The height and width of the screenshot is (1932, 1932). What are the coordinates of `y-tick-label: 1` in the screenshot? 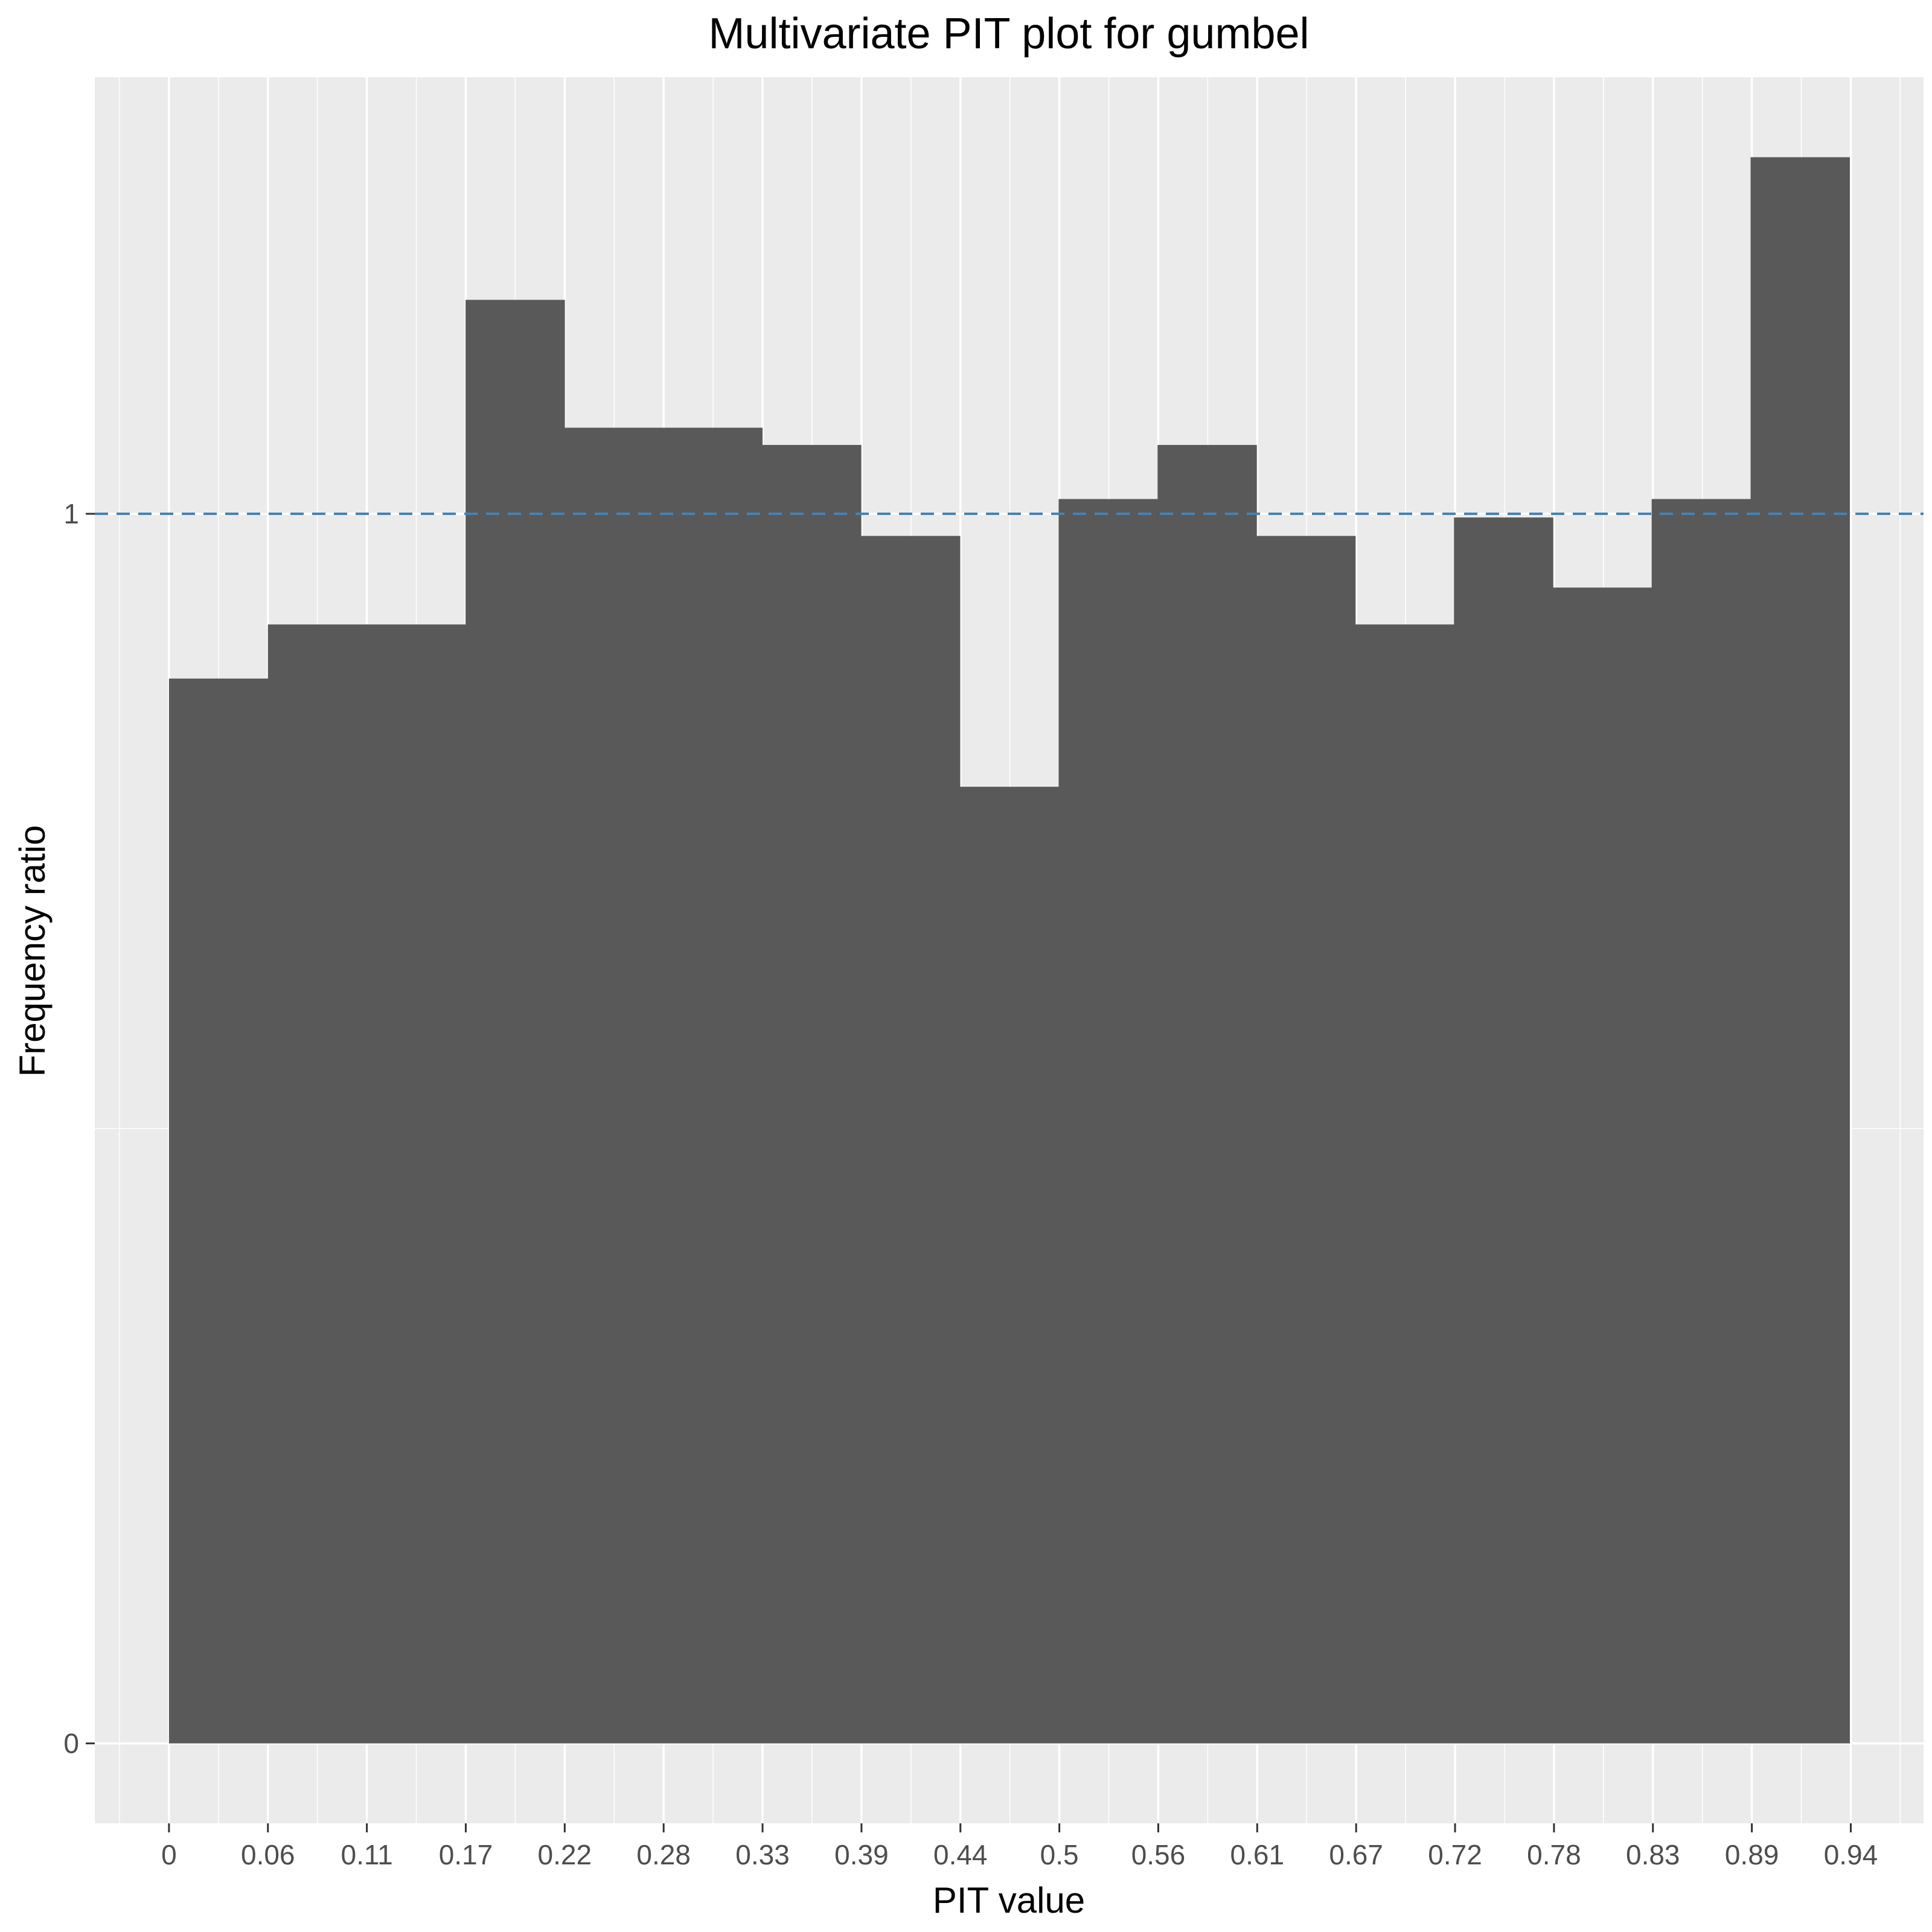 It's located at (71, 513).